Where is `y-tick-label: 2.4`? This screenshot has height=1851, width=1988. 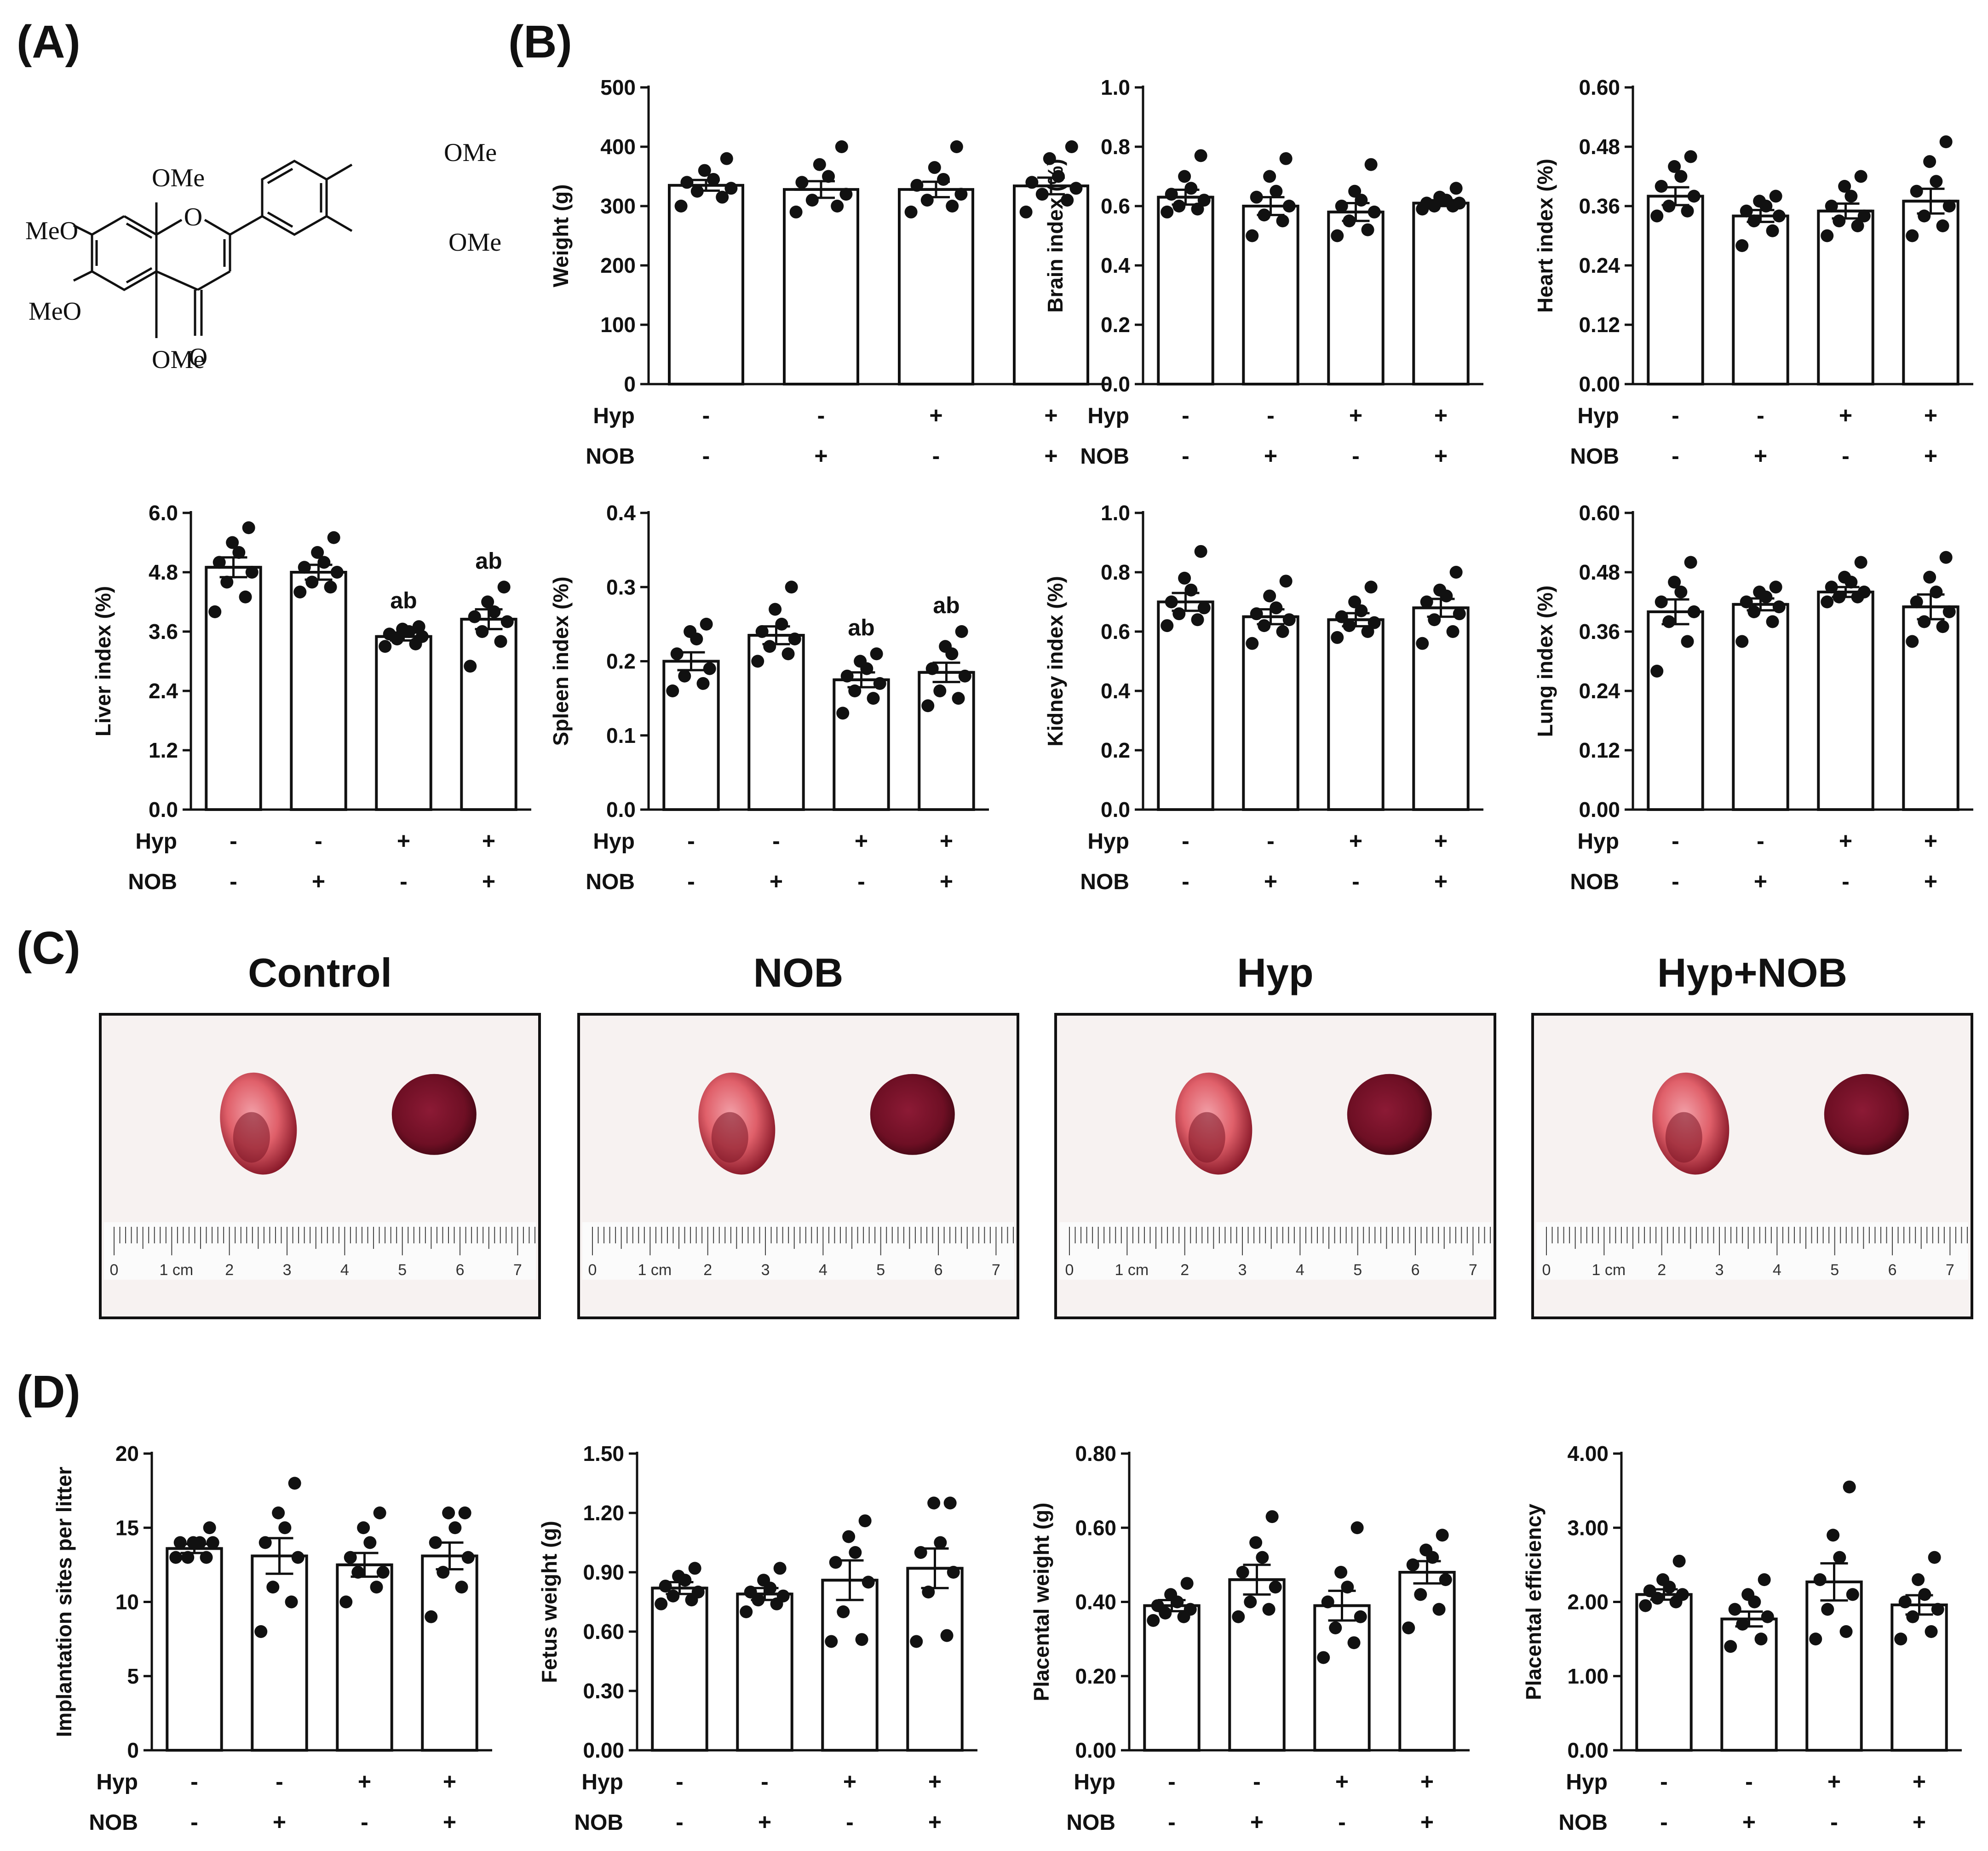 y-tick-label: 2.4 is located at coordinates (163, 691).